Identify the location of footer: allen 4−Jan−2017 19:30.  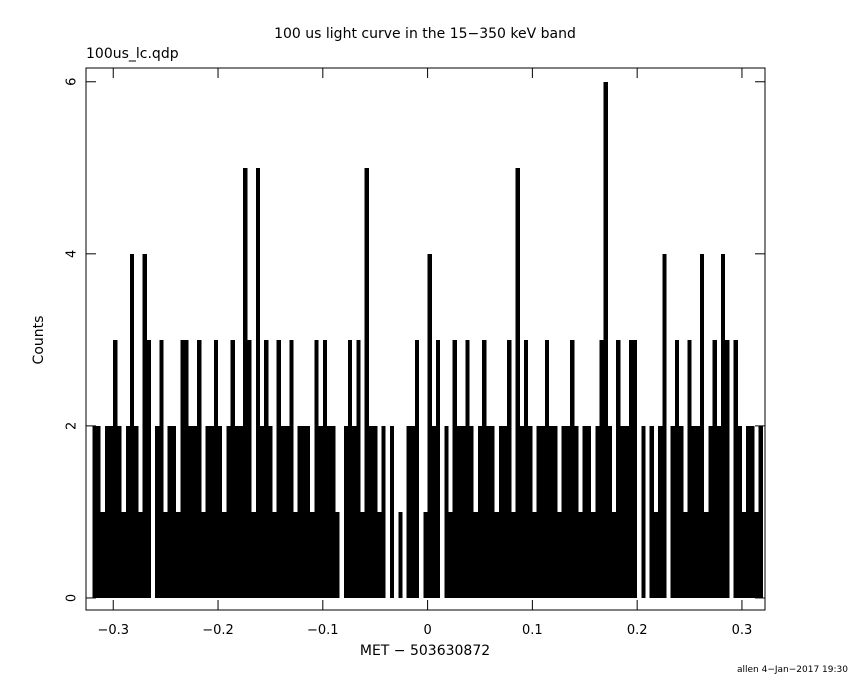
(792, 670).